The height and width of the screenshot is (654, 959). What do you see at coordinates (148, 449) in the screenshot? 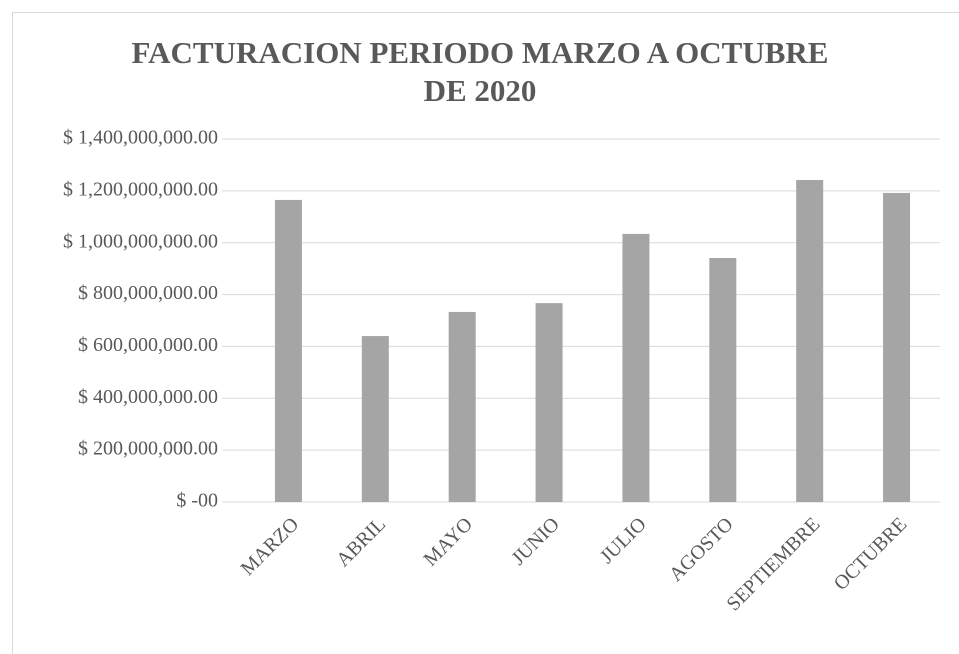
I see `y-tick-label: $ 200,000,000.00` at bounding box center [148, 449].